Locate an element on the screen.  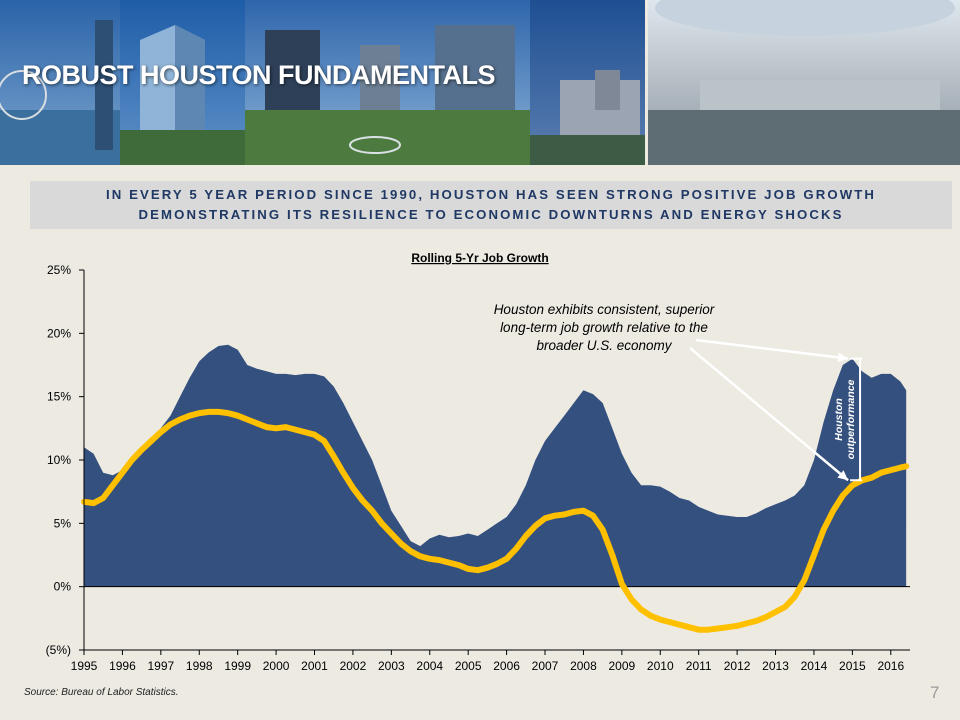
photo-dusk-building is located at coordinates (587, 82).